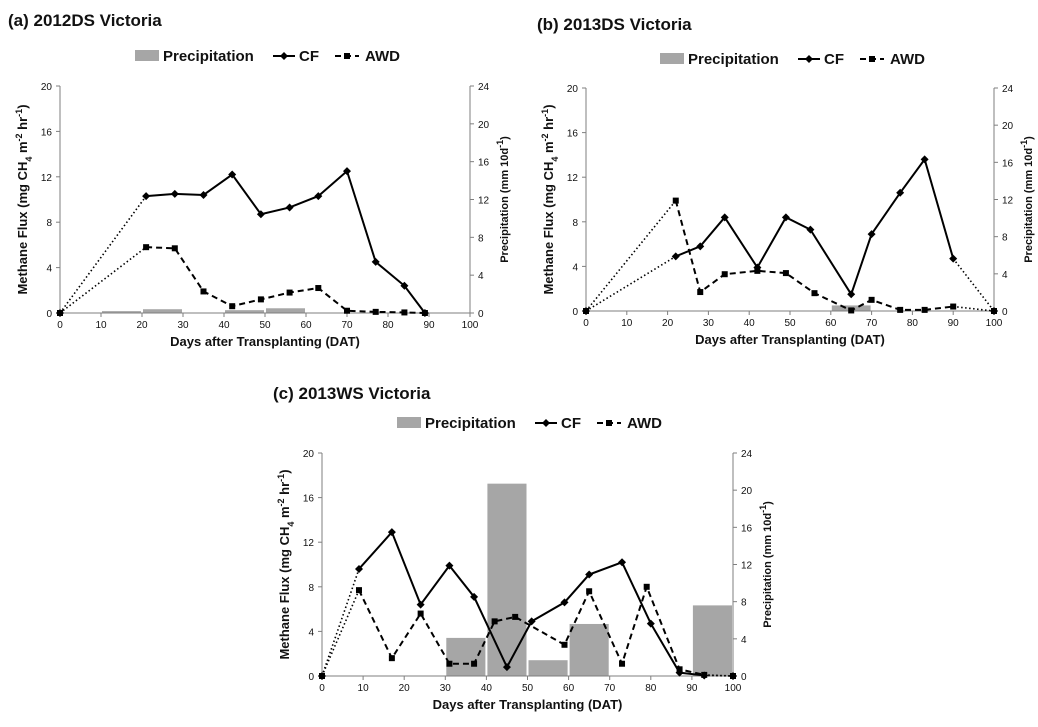  What do you see at coordinates (954, 323) in the screenshot?
I see `x-tick-label: 90` at bounding box center [954, 323].